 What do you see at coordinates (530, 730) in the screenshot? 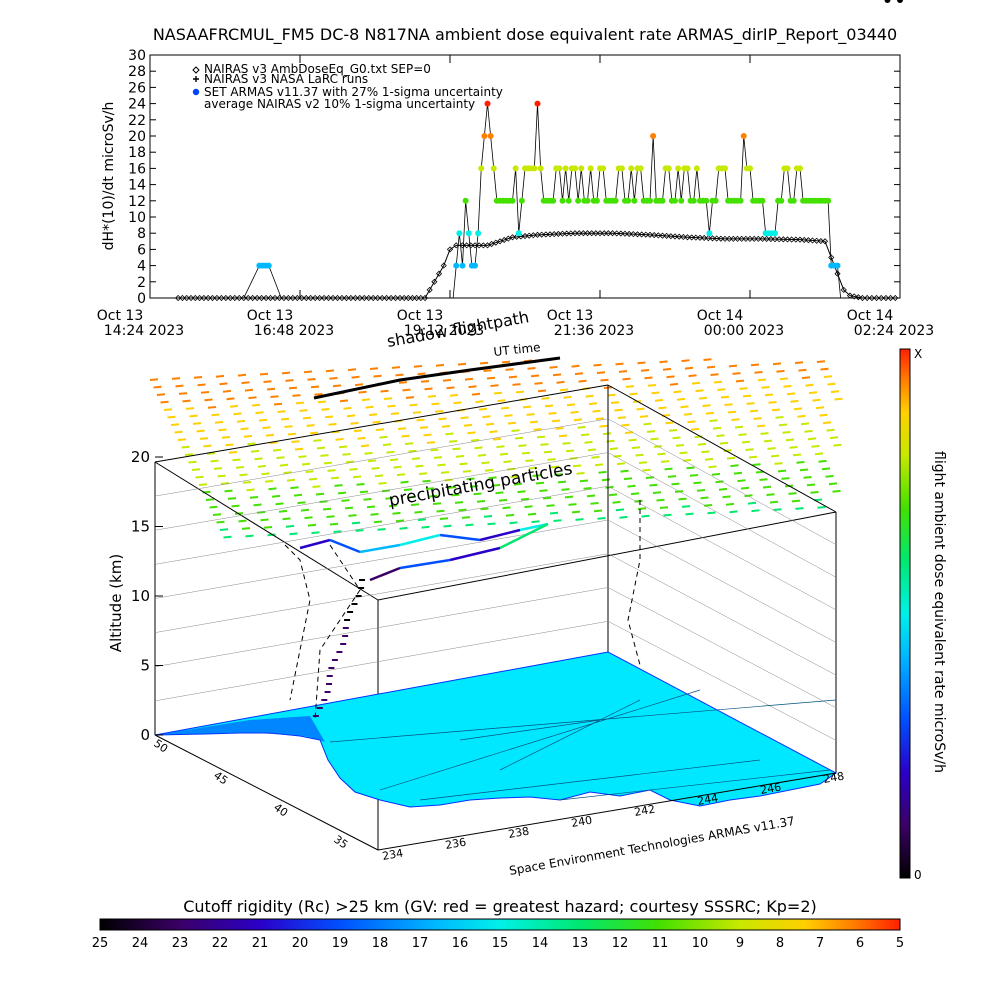
I see `map-boundary-line` at bounding box center [530, 730].